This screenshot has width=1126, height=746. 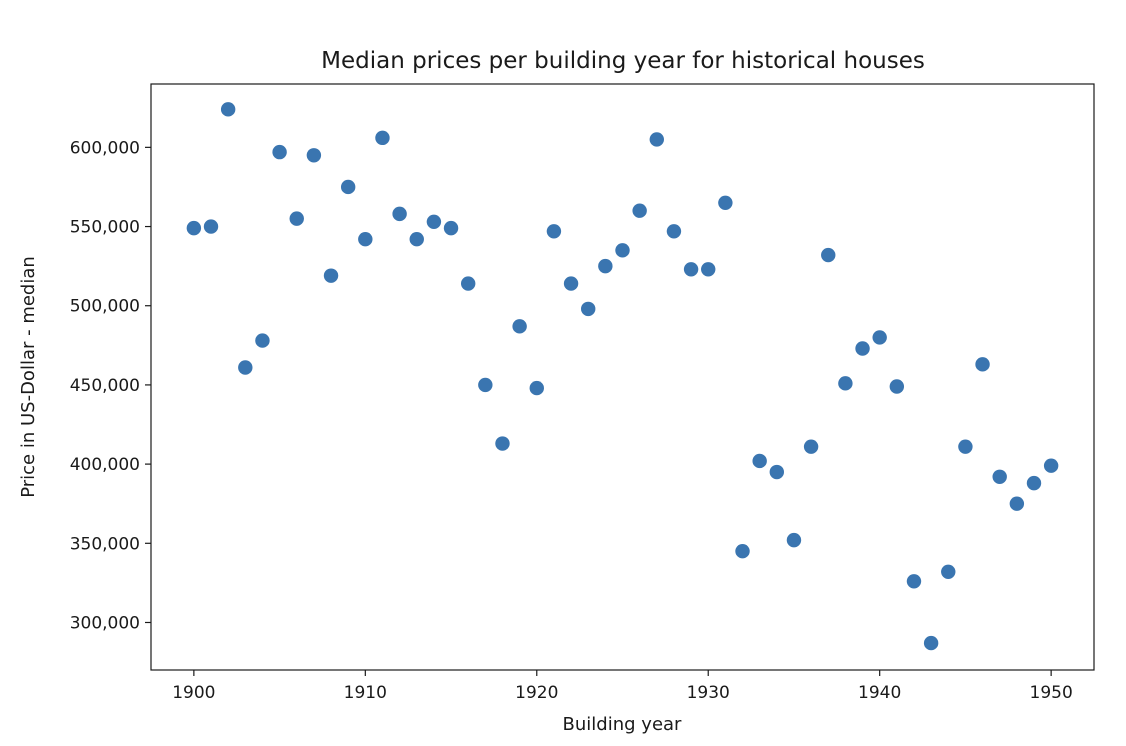 What do you see at coordinates (105, 228) in the screenshot?
I see `y-tick-label: 550,000` at bounding box center [105, 228].